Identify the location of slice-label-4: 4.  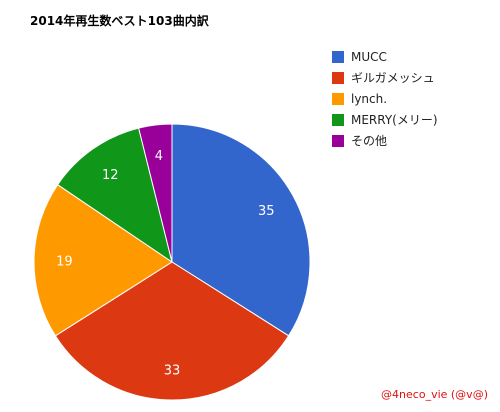
(159, 156).